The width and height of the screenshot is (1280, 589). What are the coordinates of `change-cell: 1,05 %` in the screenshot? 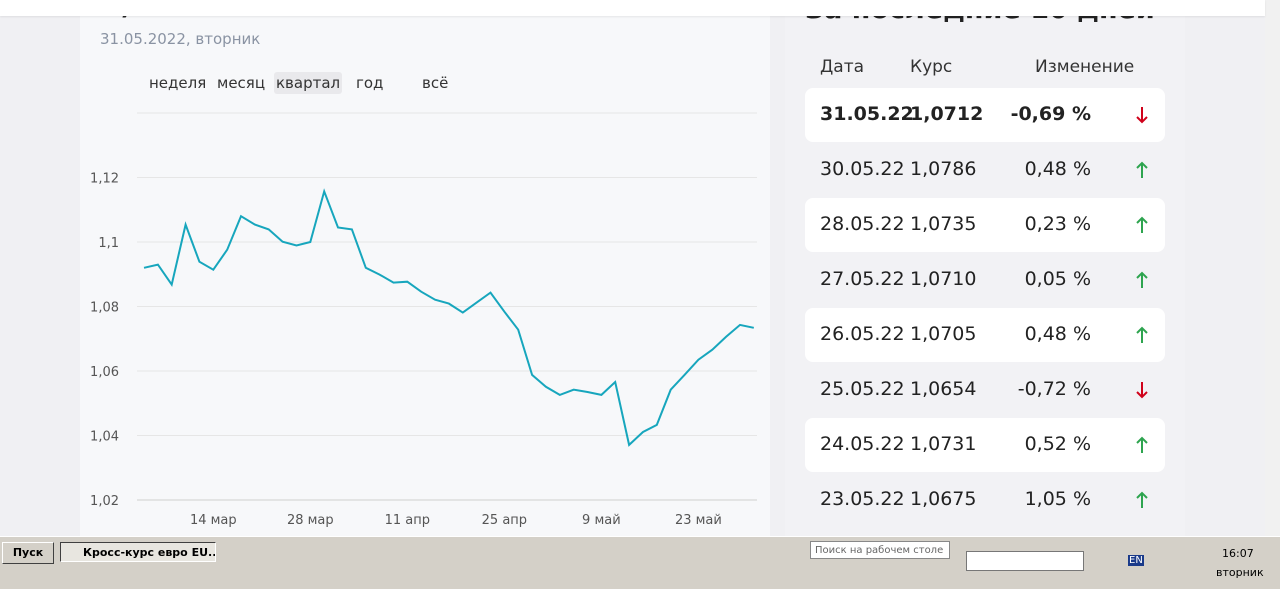 It's located at (1057, 499).